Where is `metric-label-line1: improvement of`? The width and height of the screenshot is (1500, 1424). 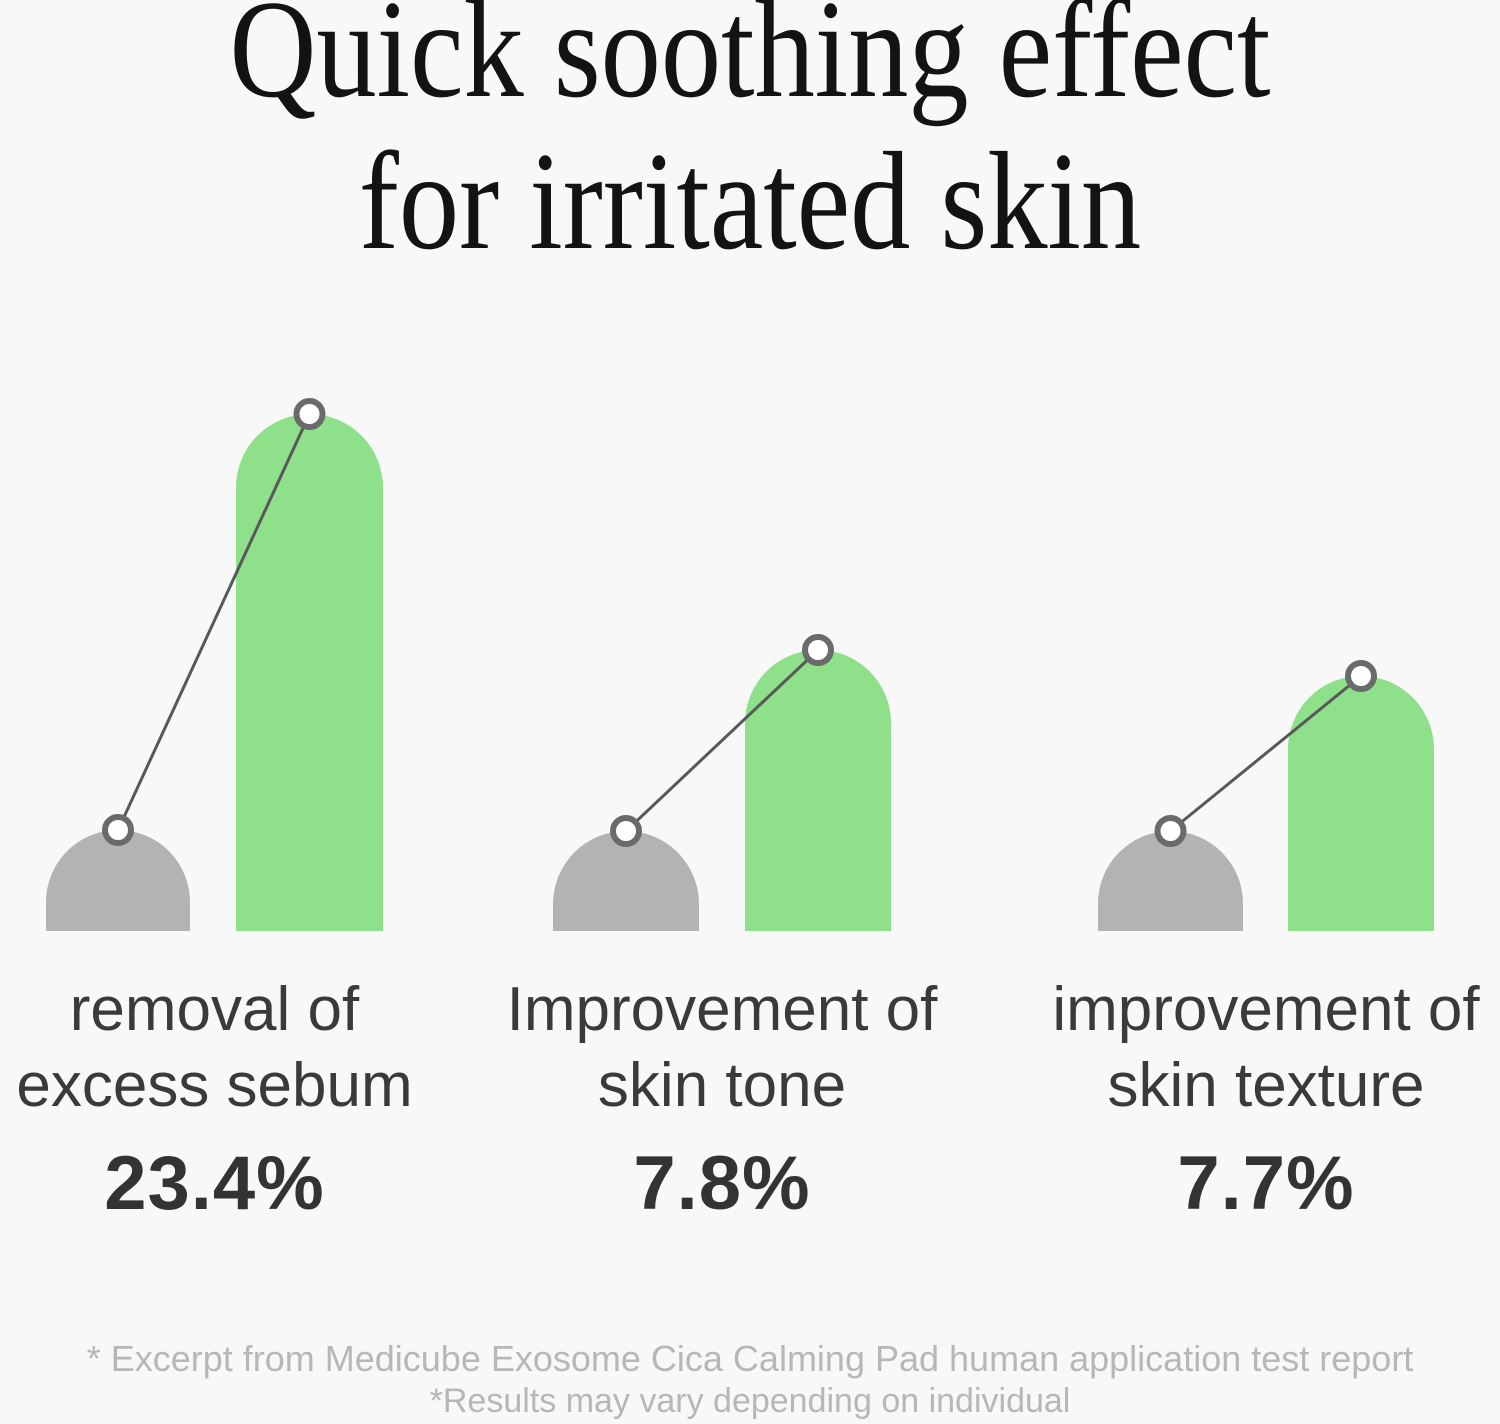
metric-label-line1: improvement of is located at coordinates (1266, 1009).